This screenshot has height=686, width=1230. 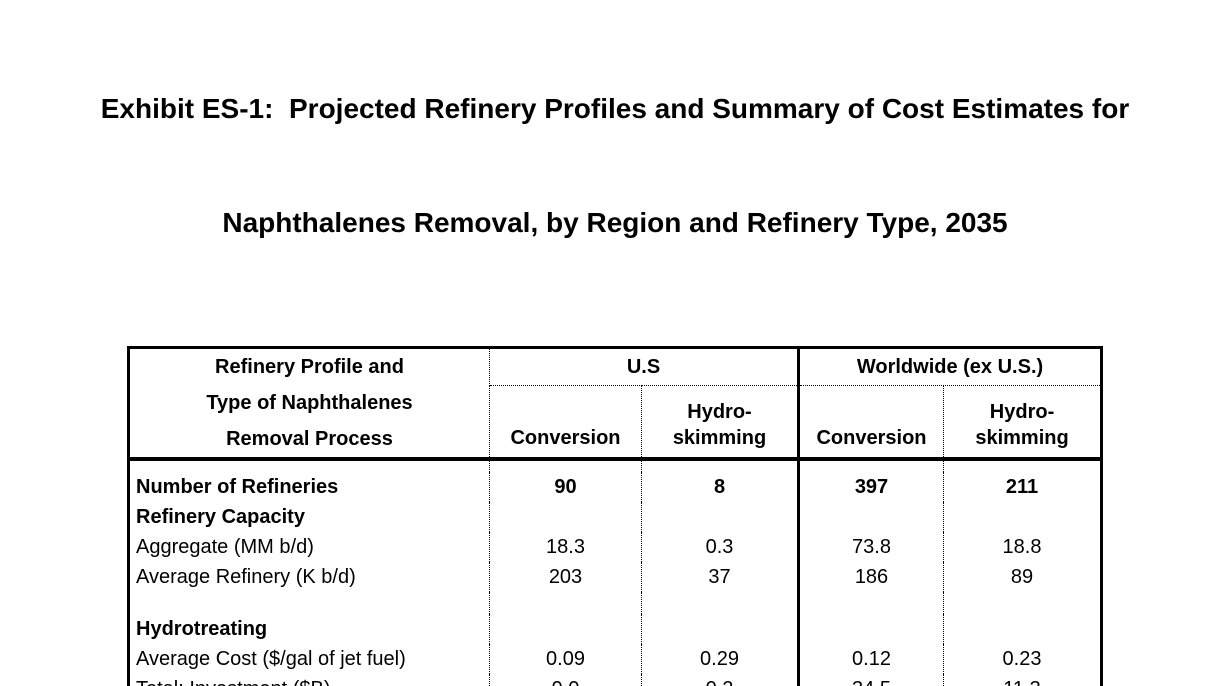 I want to click on pad-row, so click(x=615, y=465).